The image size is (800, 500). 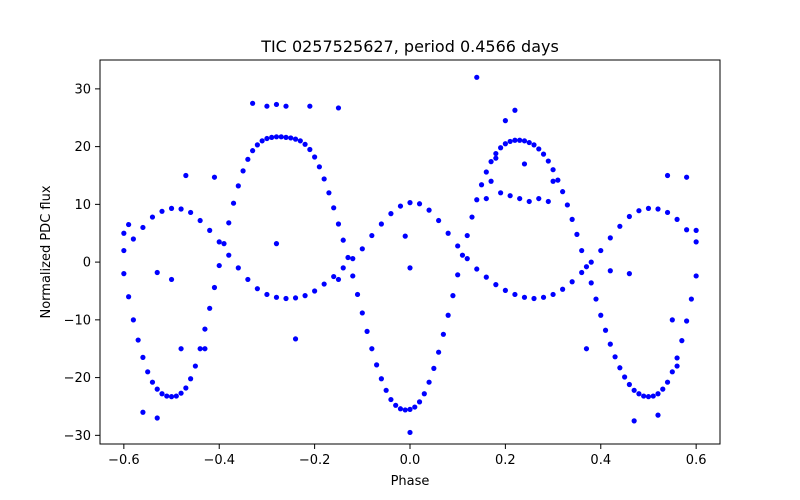 I want to click on chart-title: TIC 0257525627, period 0.4566 days, so click(x=409, y=46).